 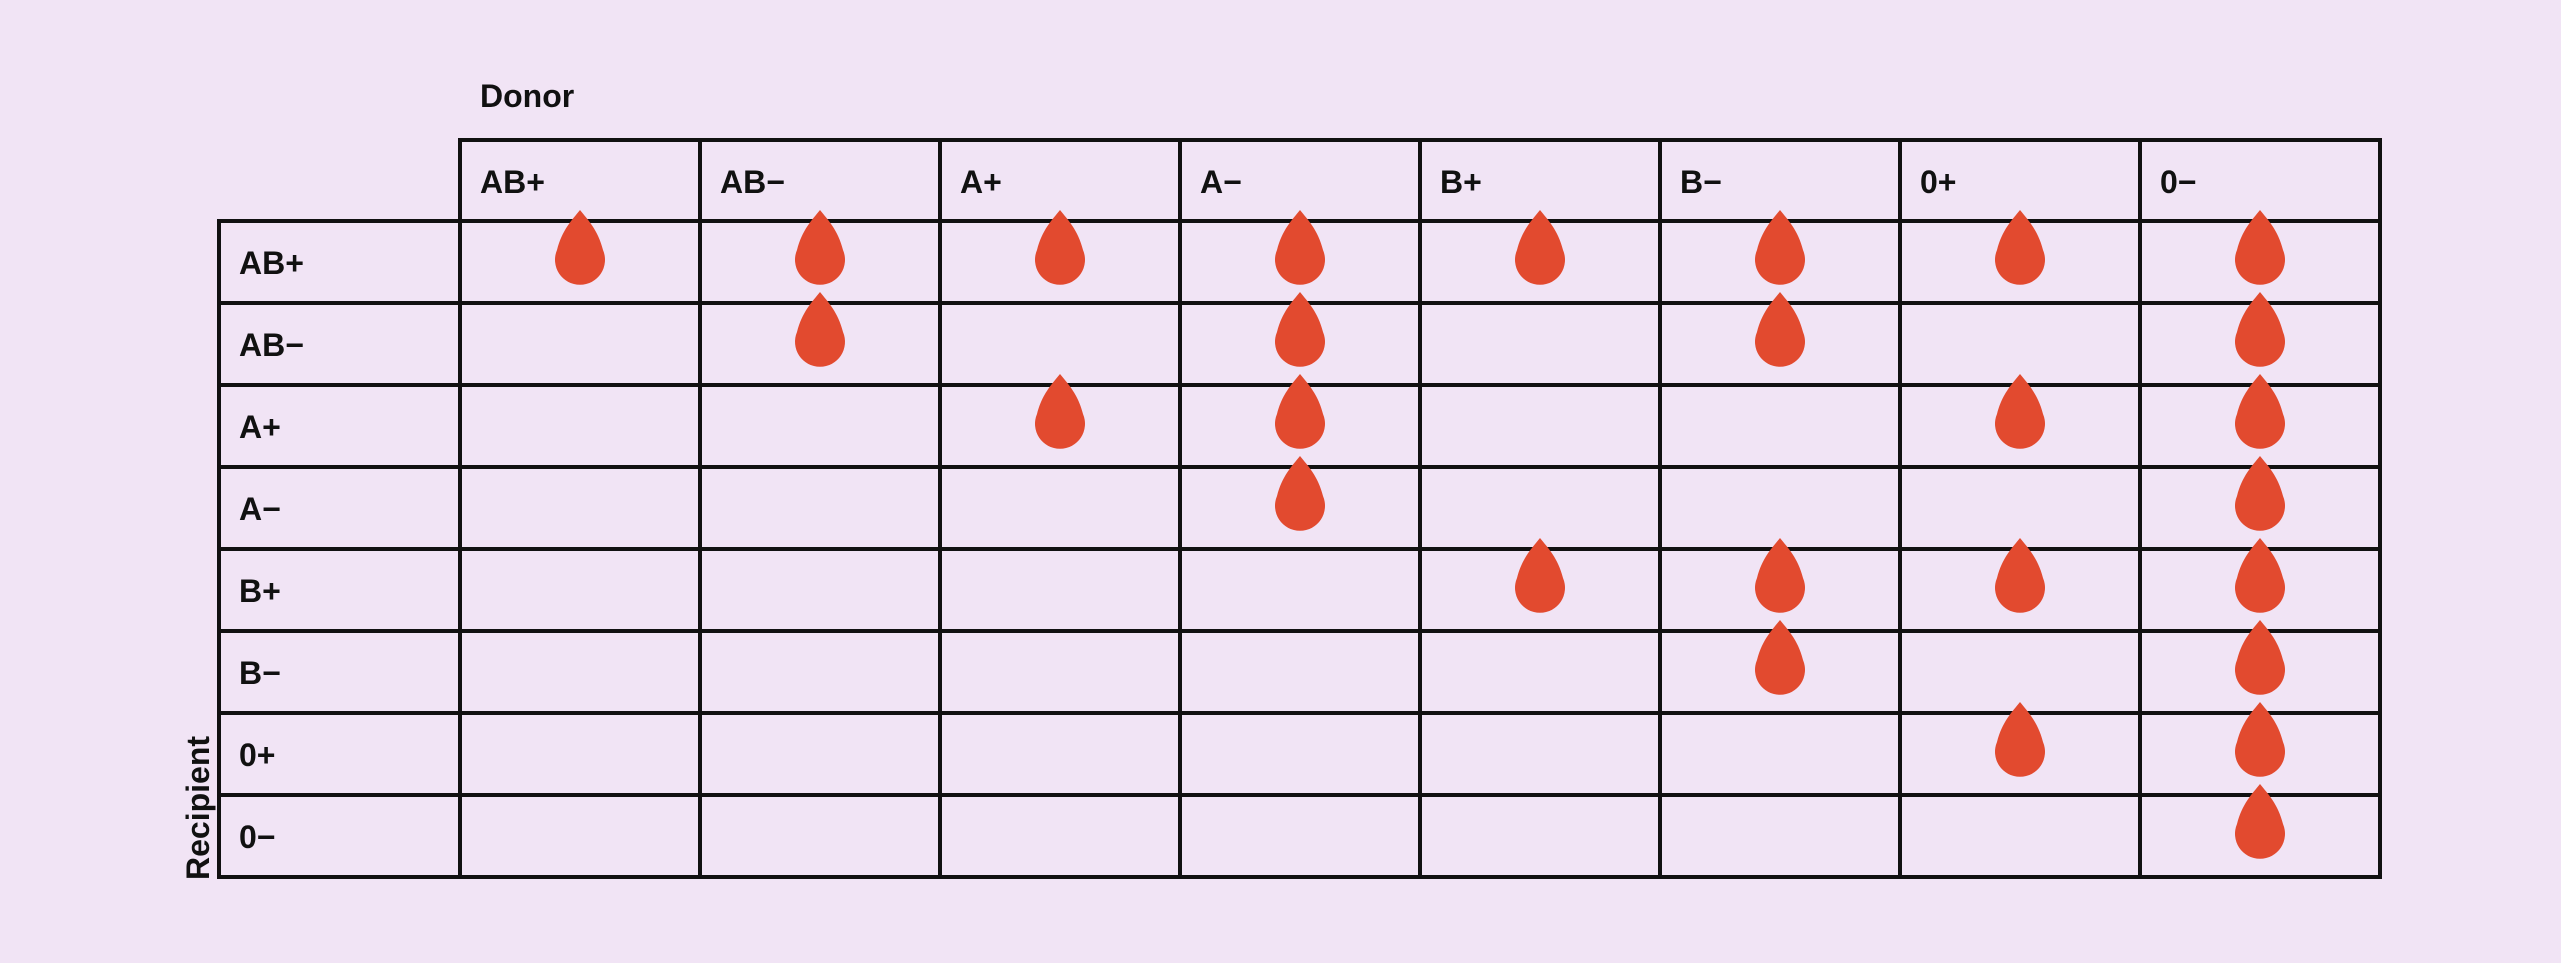 I want to click on donor-type-label: 0+, so click(x=1938, y=182).